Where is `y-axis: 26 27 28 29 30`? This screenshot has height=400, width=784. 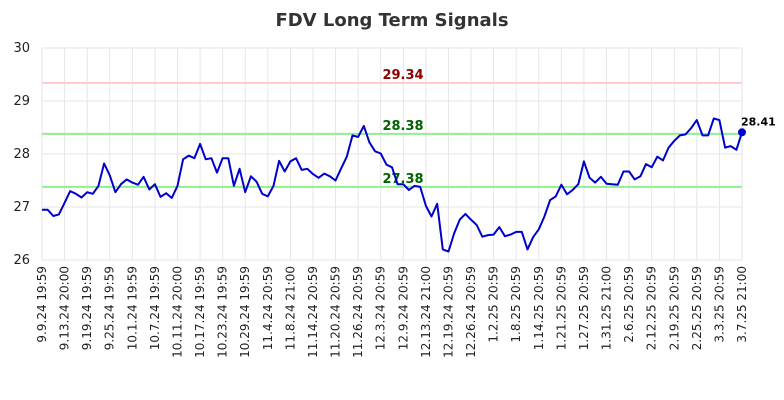 y-axis: 26 27 28 29 30 is located at coordinates (21, 154).